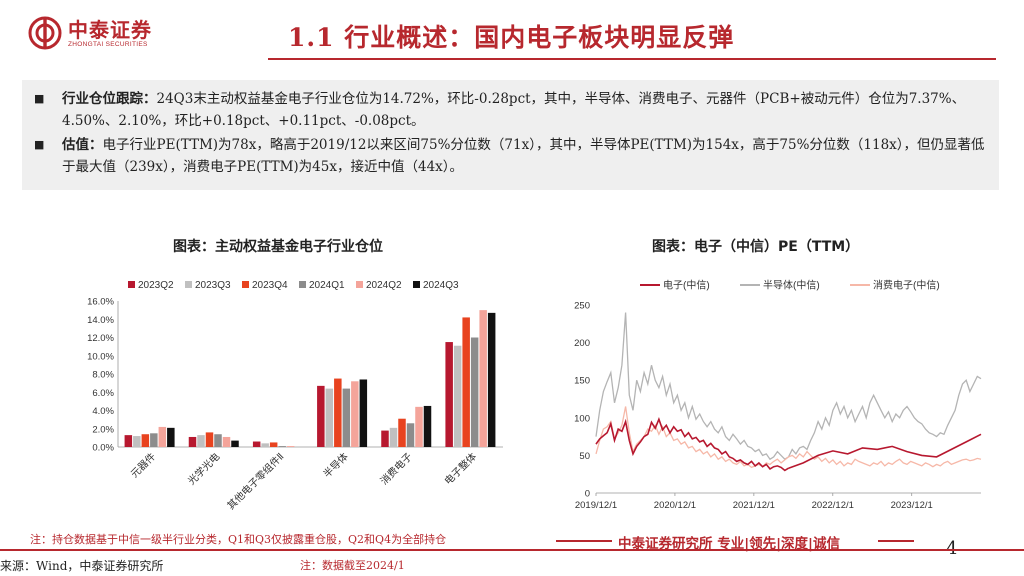 The width and height of the screenshot is (1024, 576). I want to click on motto-divider-left, so click(584, 541).